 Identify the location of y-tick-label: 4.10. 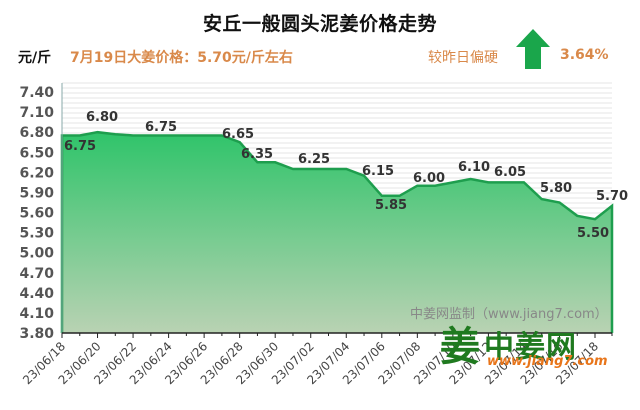
(36, 314).